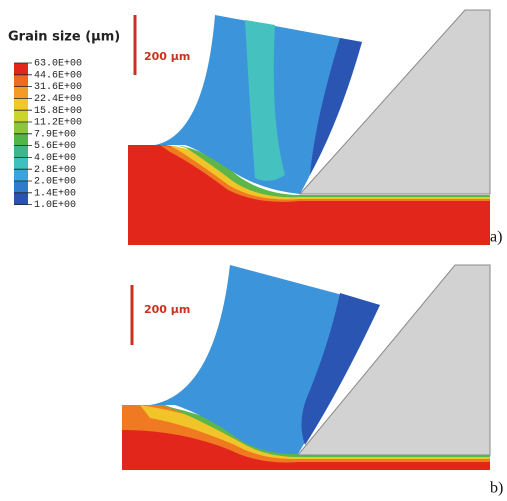  I want to click on legend-label: 5.6E+00, so click(55, 146).